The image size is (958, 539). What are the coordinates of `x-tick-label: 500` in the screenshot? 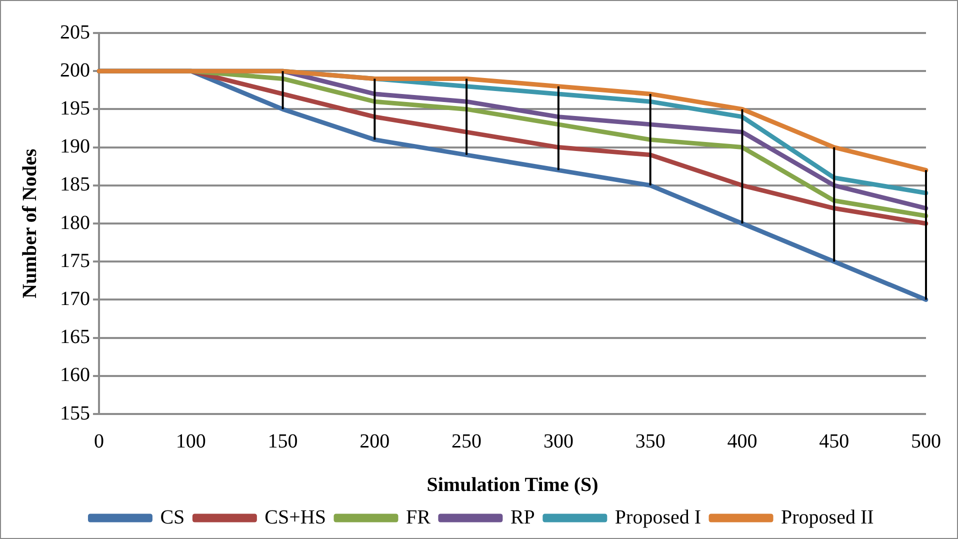 It's located at (926, 441).